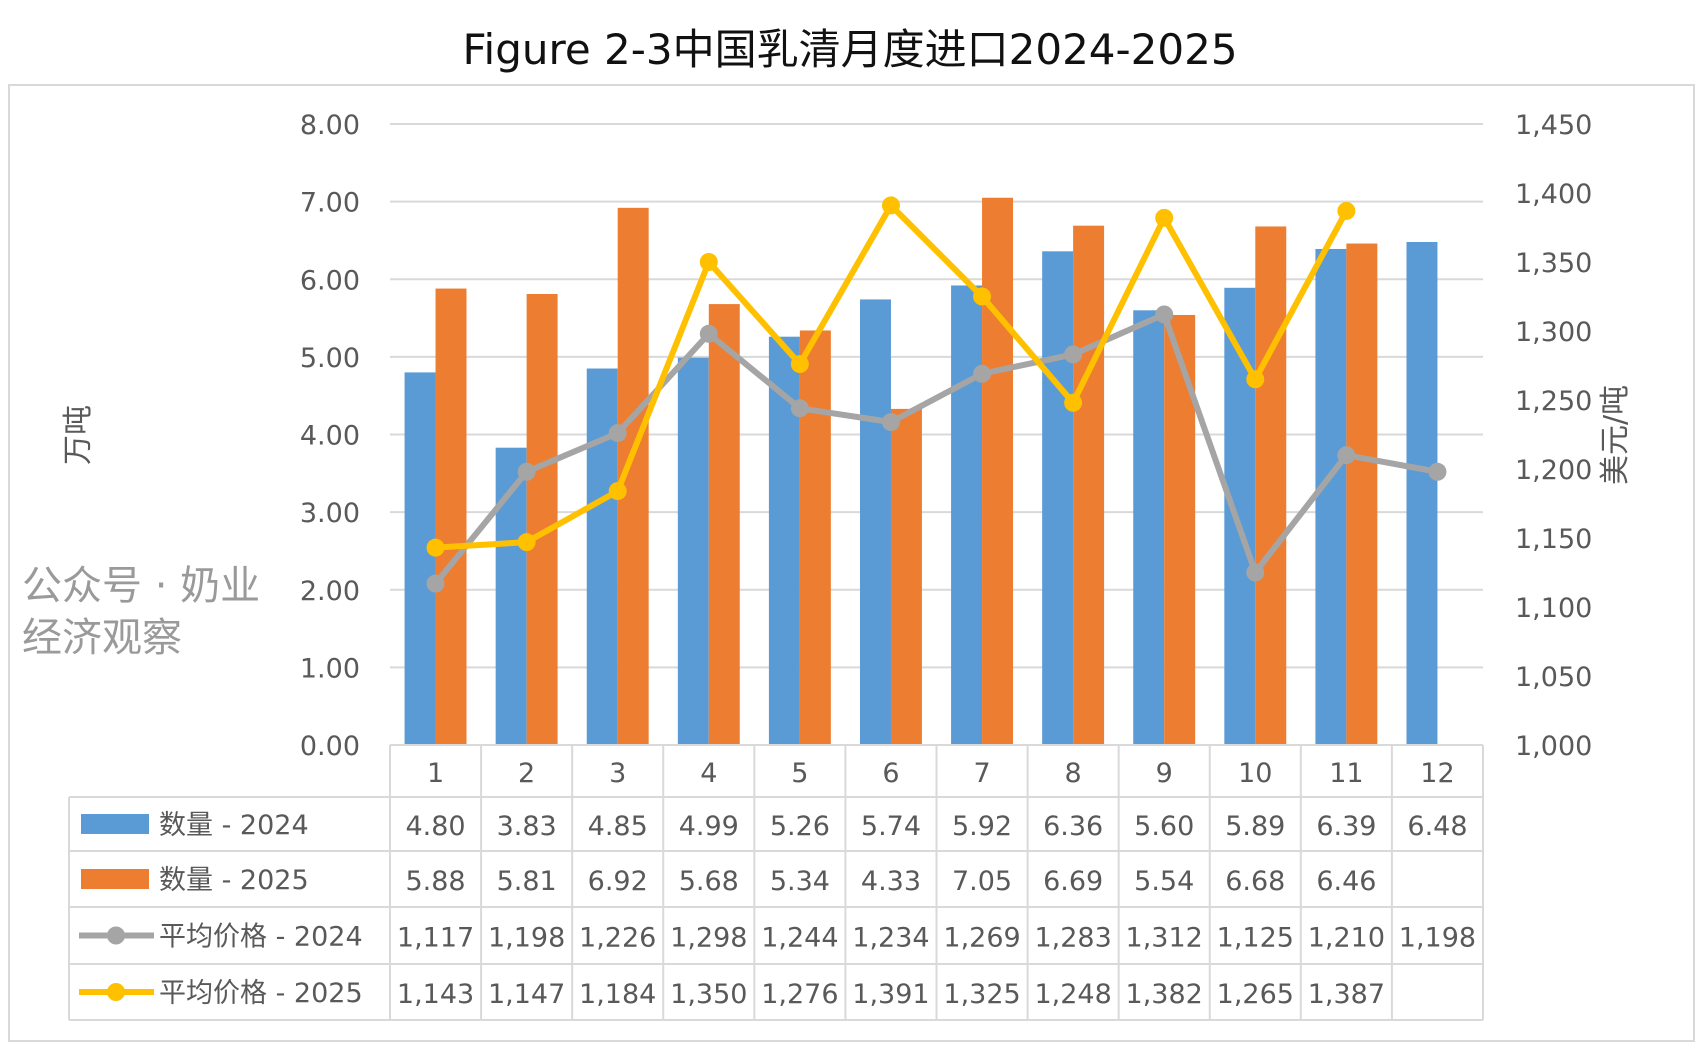  I want to click on y2-tick-label: 1,300, so click(1553, 332).